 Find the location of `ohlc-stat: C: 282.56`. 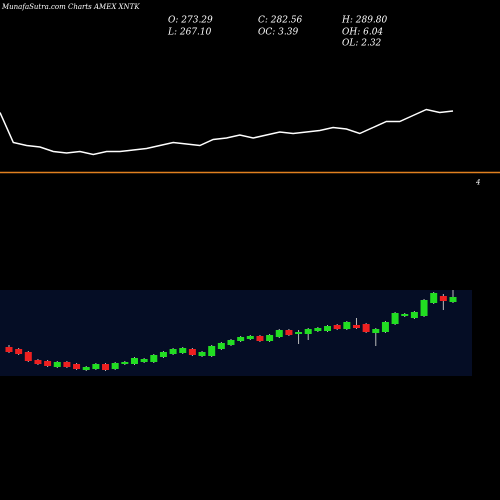

ohlc-stat: C: 282.56 is located at coordinates (280, 21).